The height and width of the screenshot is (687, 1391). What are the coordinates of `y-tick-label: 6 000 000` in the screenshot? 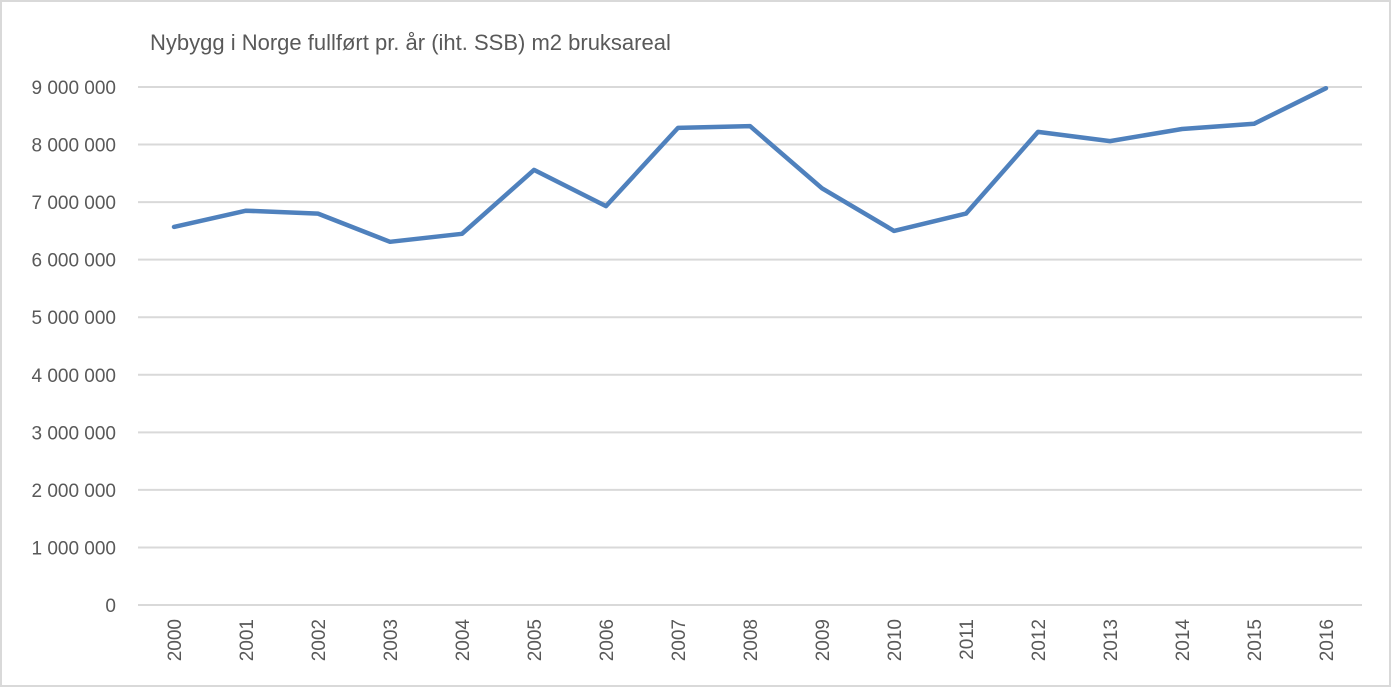 It's located at (73, 261).